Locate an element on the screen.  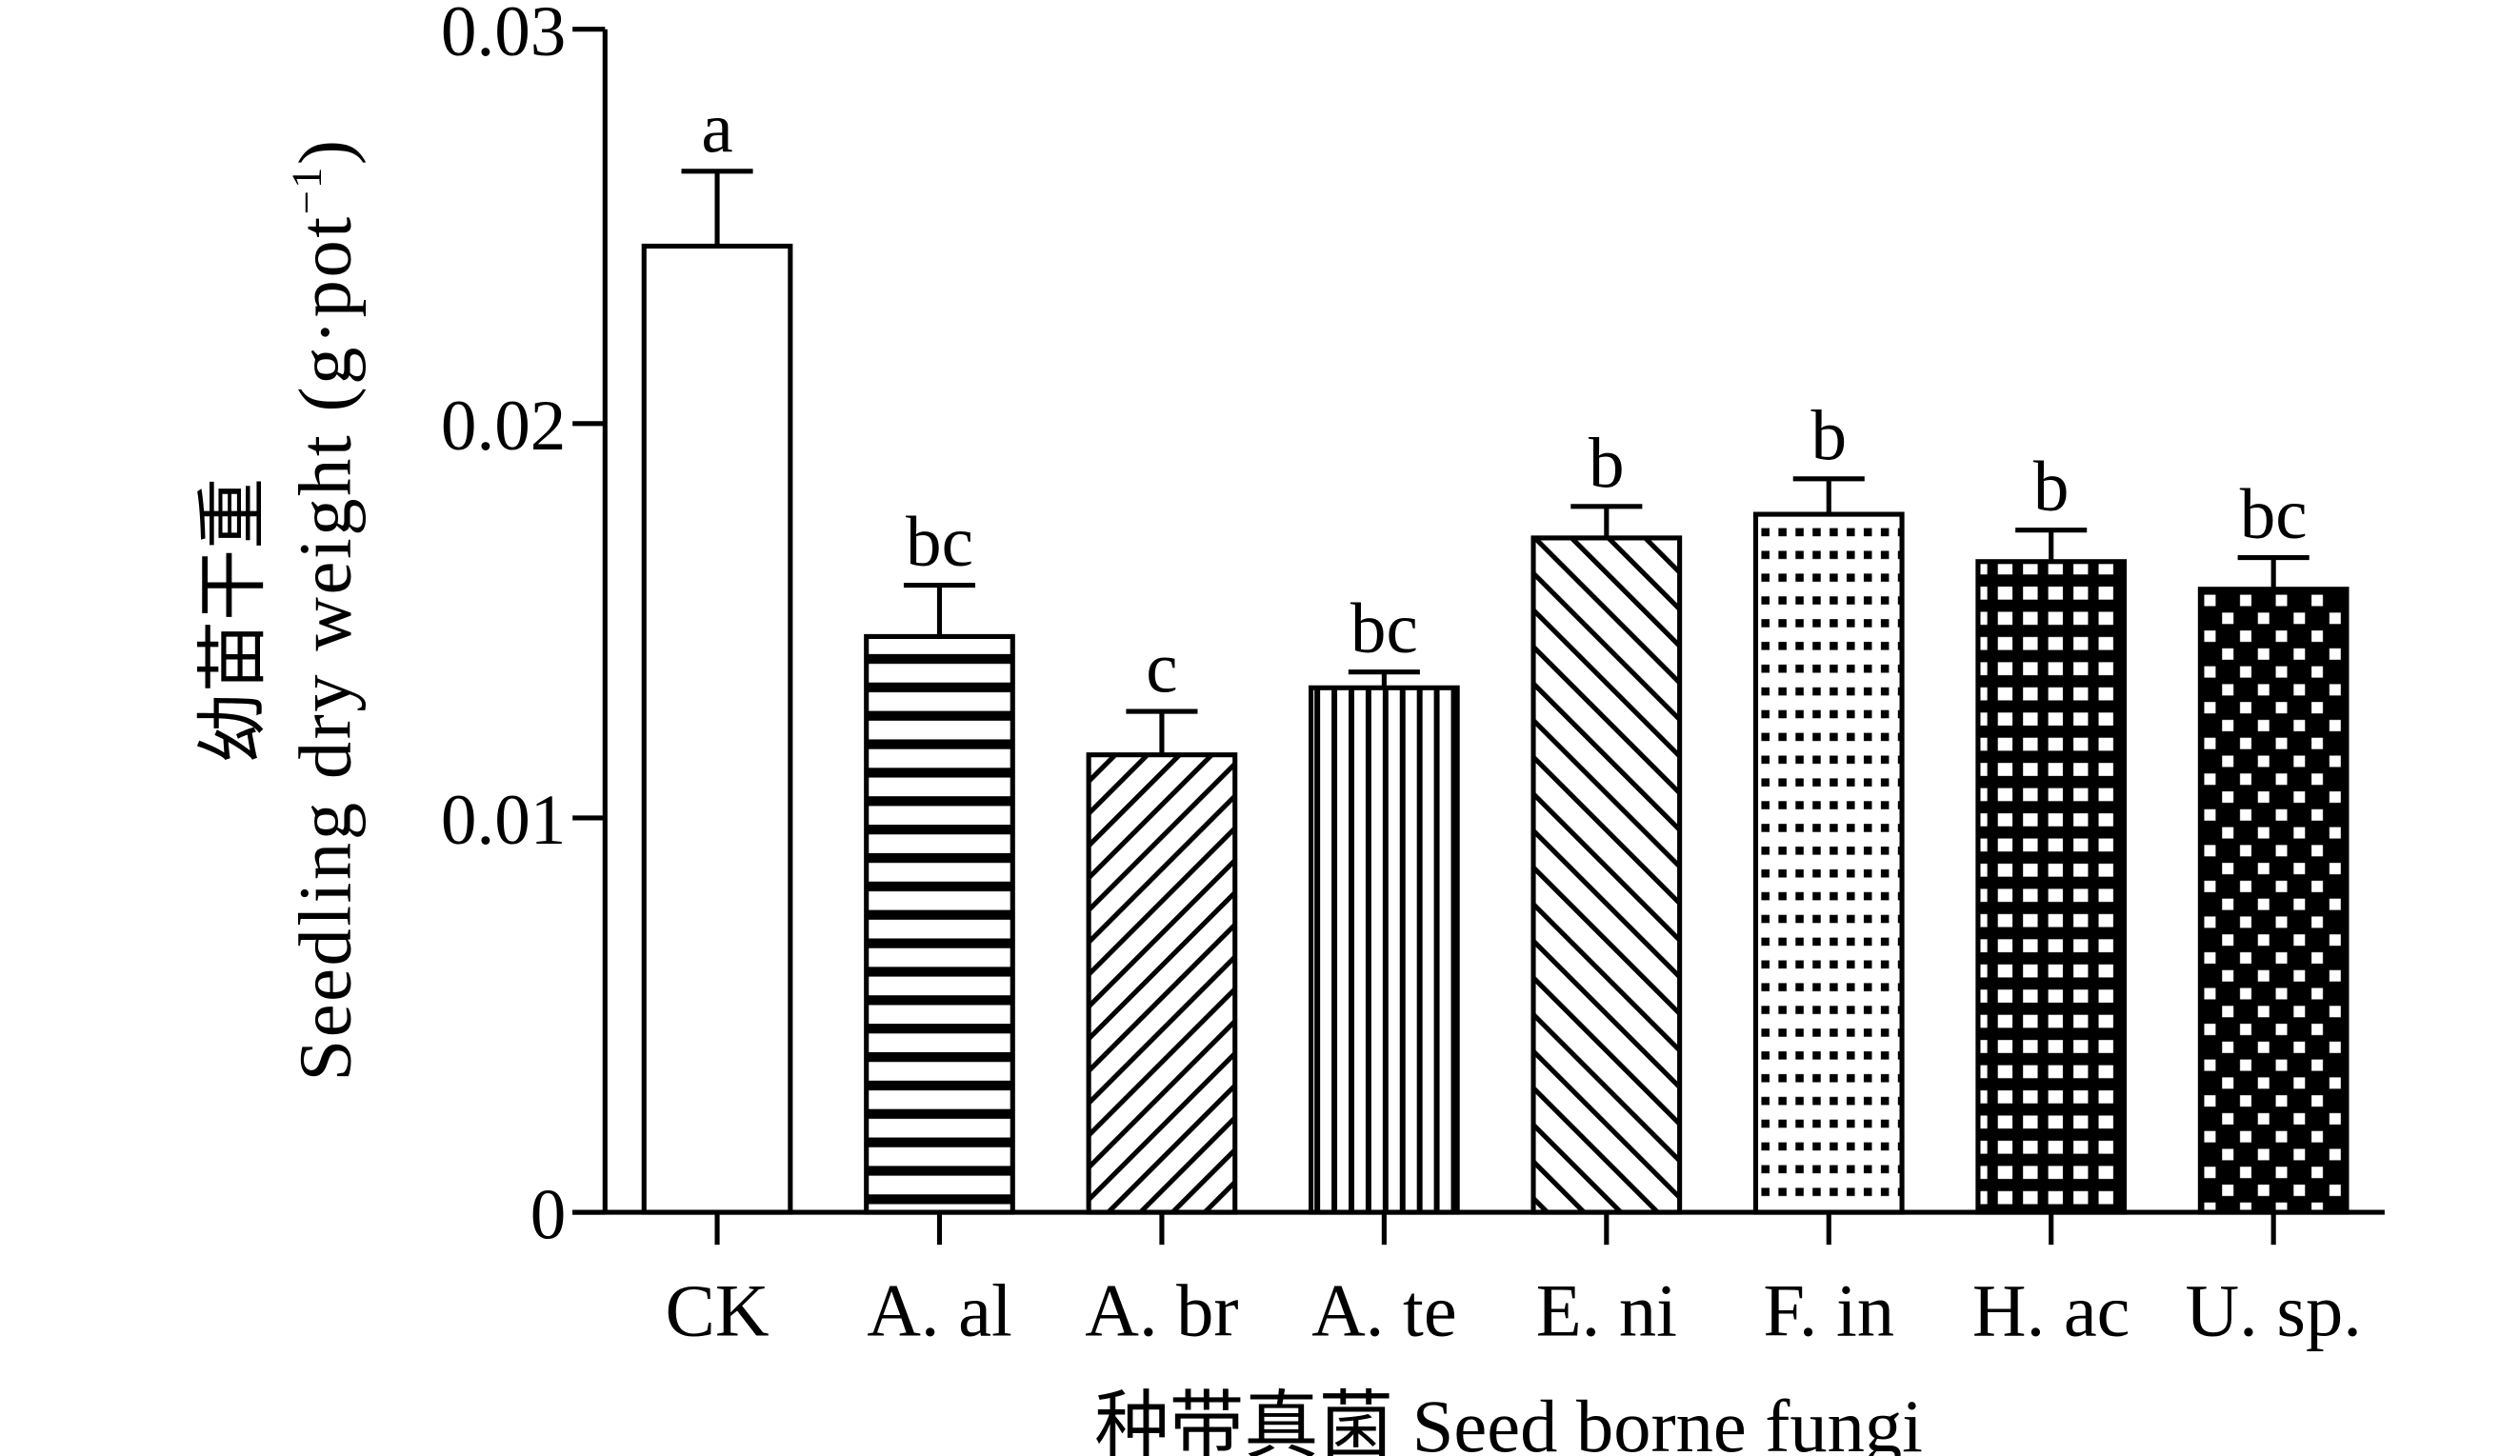
y-tick-label: 0.02 is located at coordinates (504, 427).